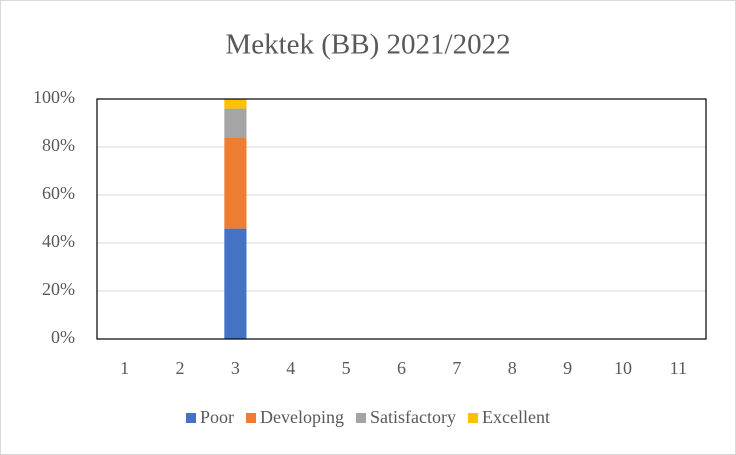 The width and height of the screenshot is (736, 455). Describe the element at coordinates (512, 368) in the screenshot. I see `x-tick-label: 8` at that location.